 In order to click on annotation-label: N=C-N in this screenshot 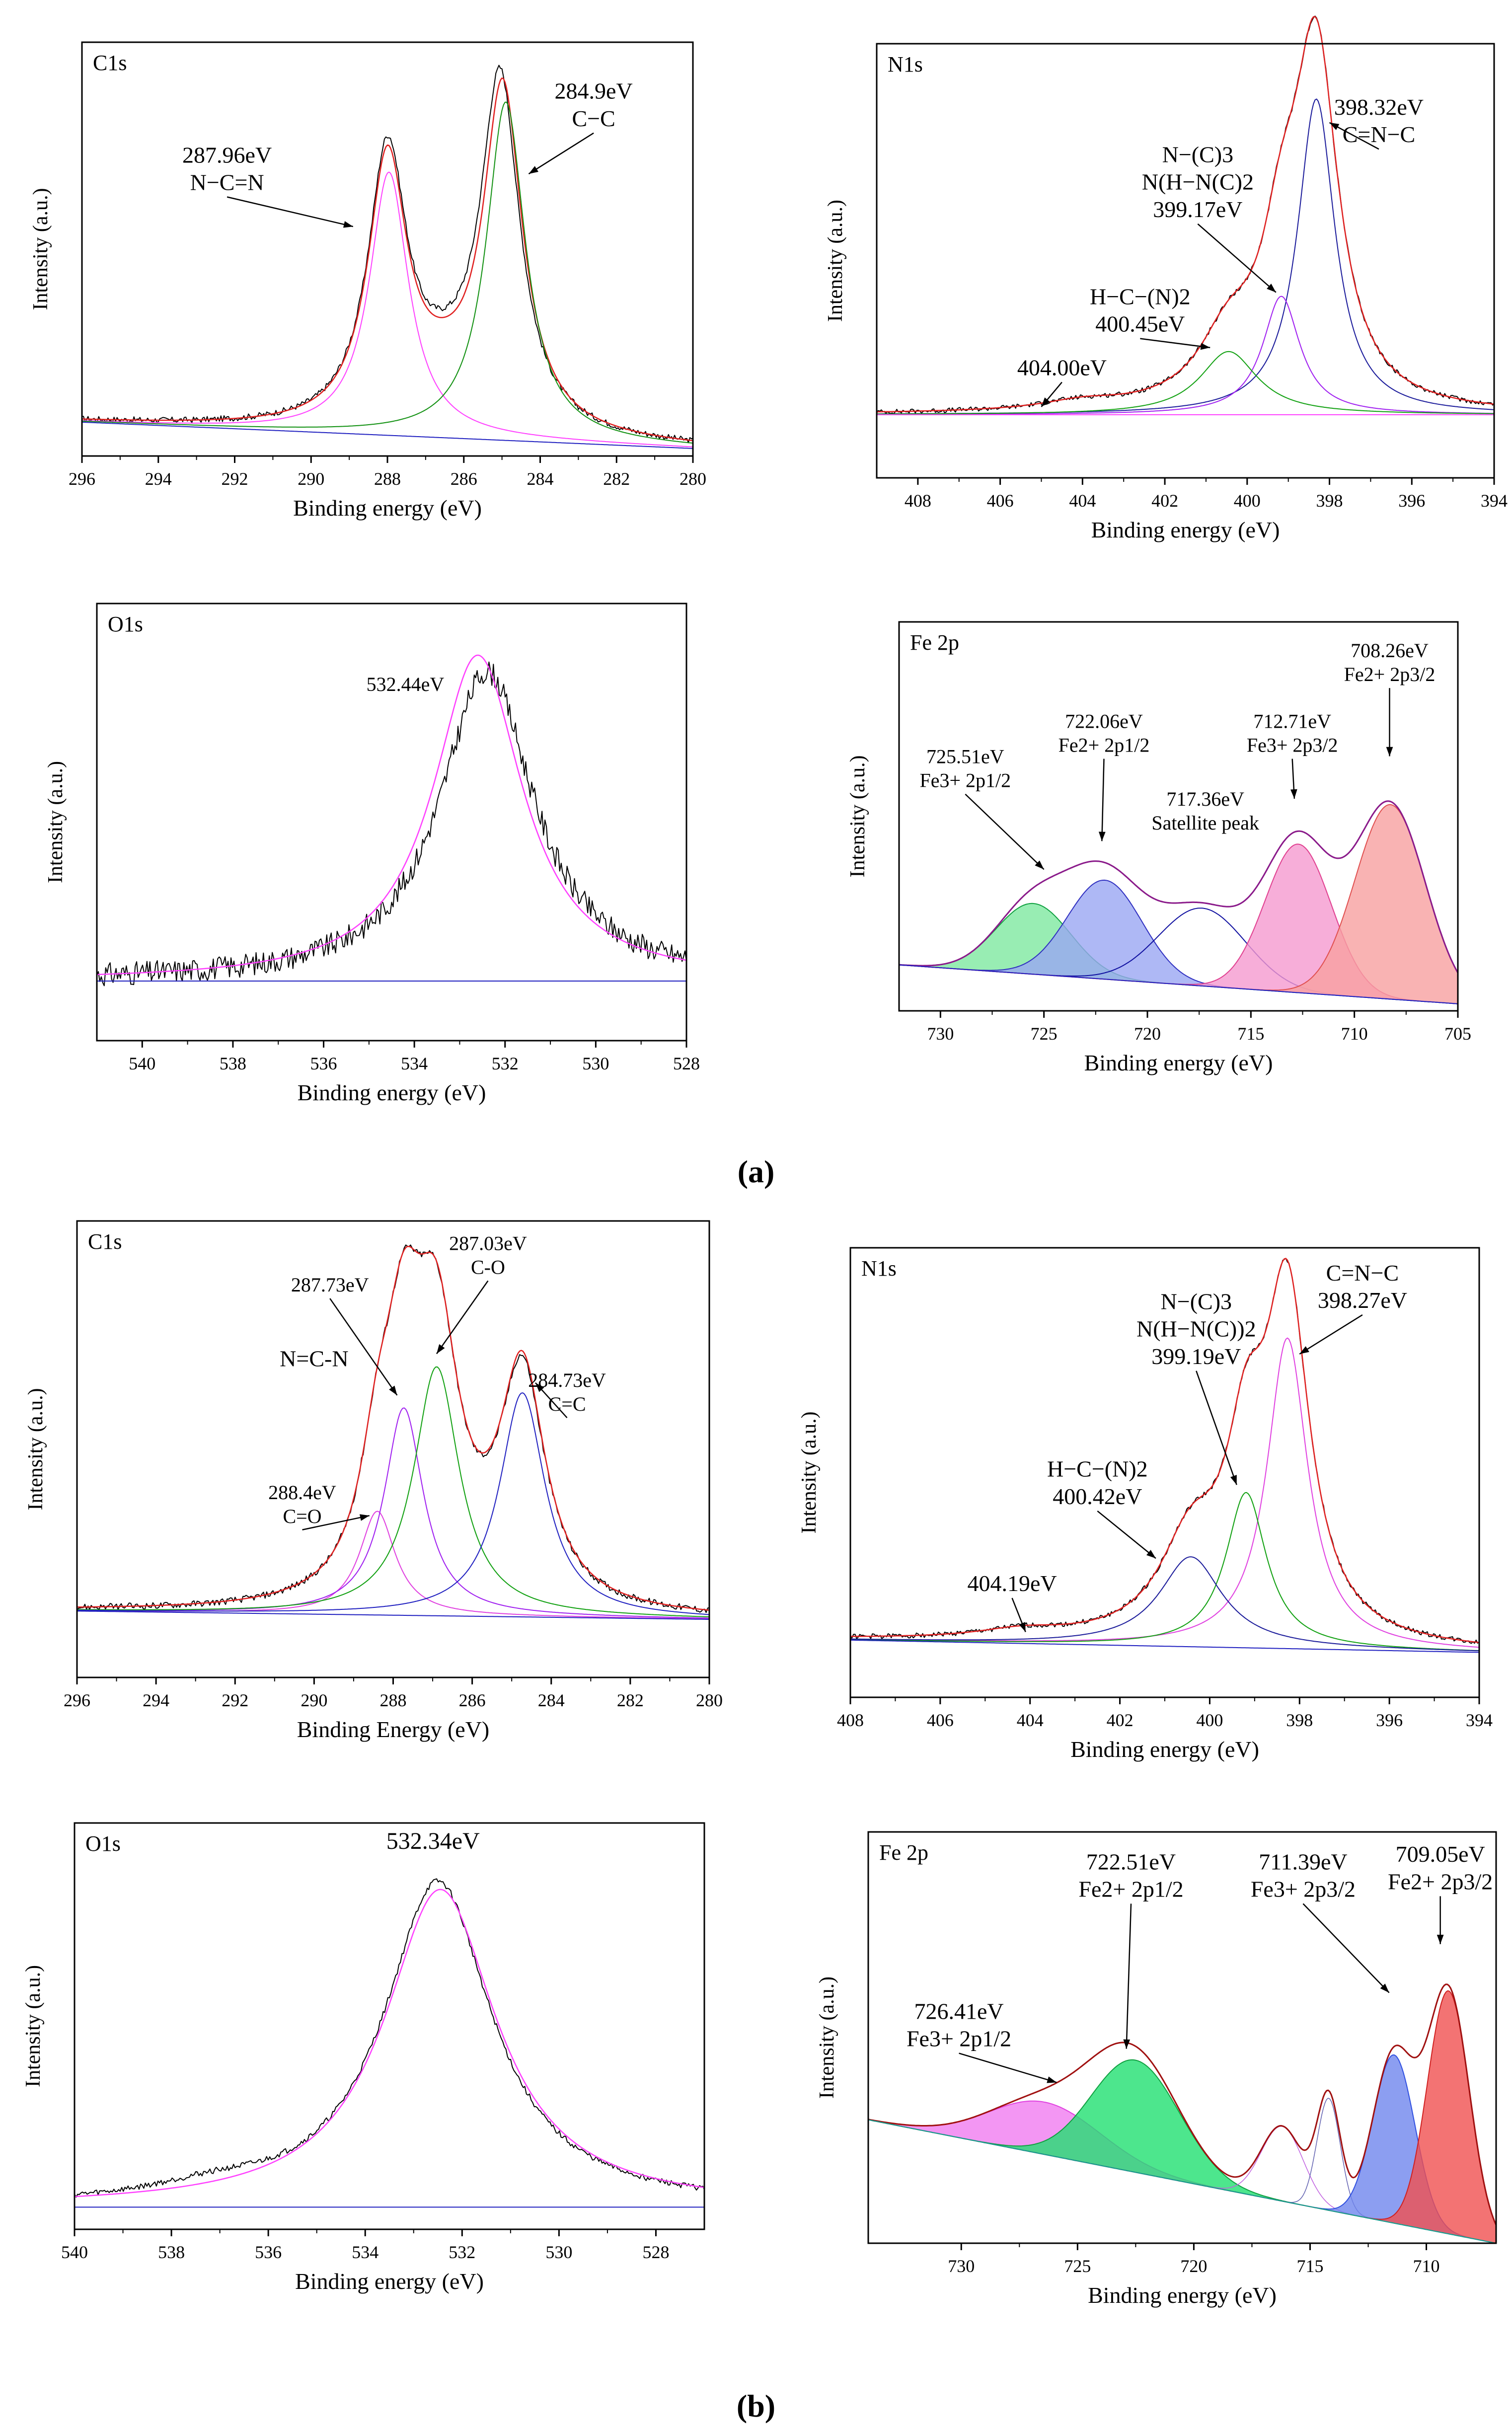, I will do `click(314, 1359)`.